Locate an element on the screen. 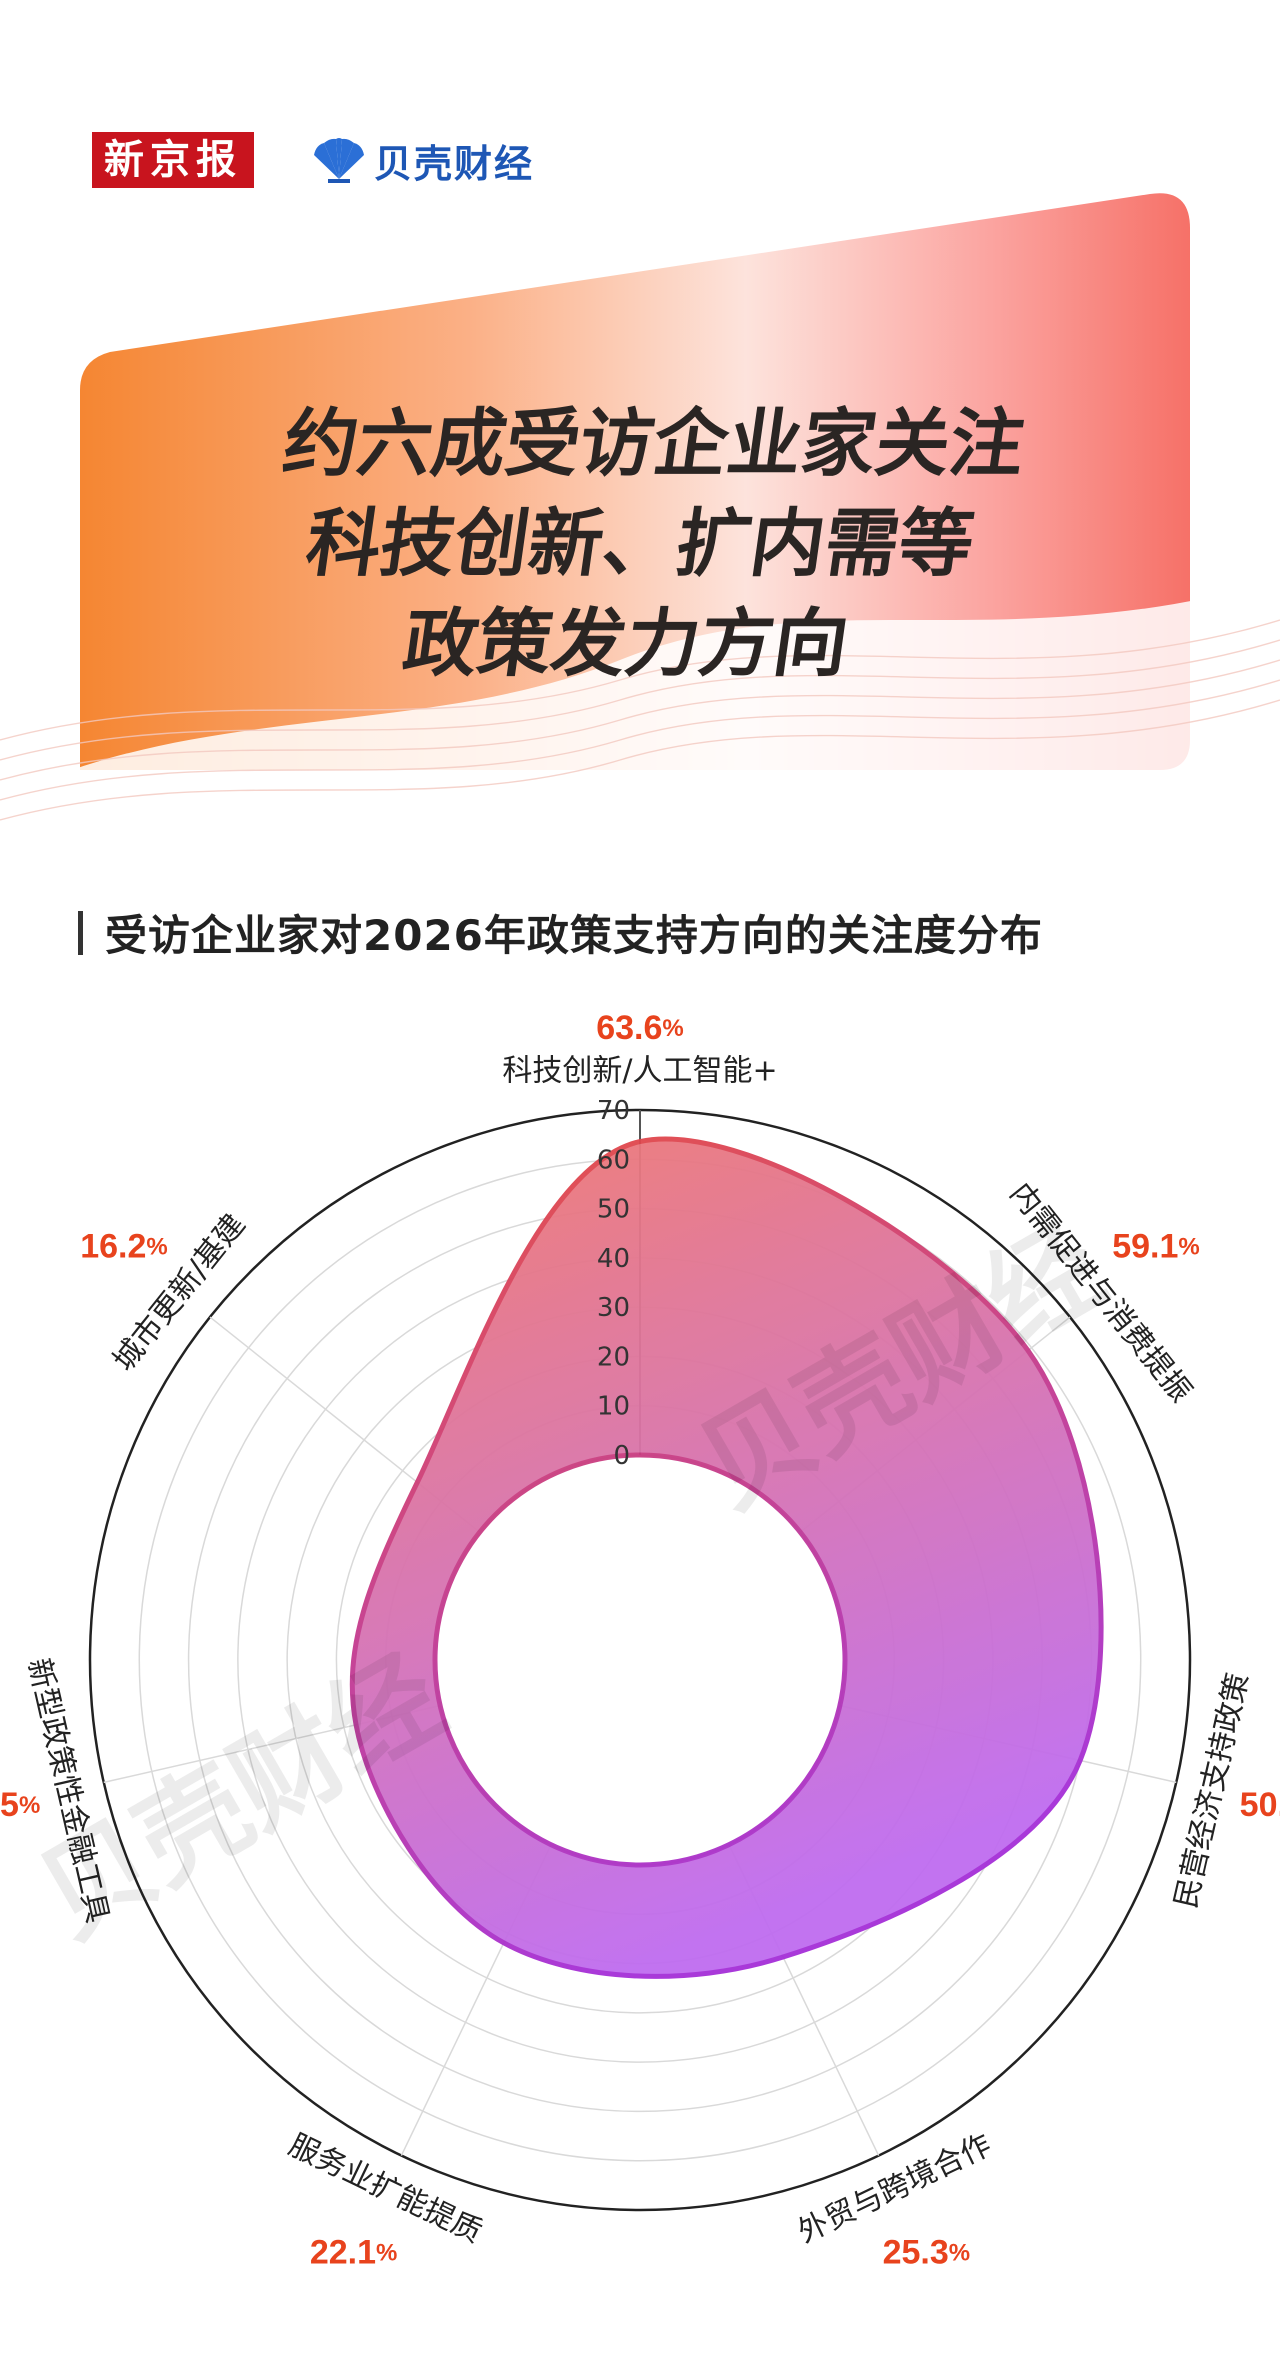  newspaper-logo: 新京报 is located at coordinates (173, 160).